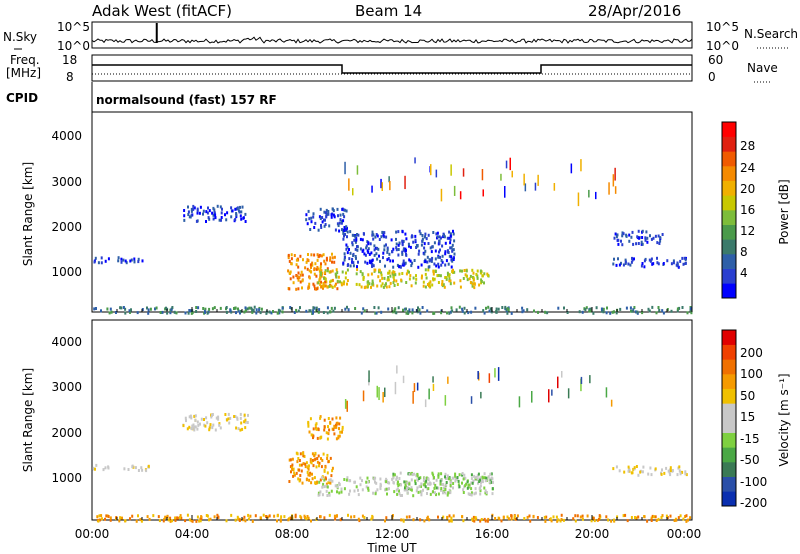 This screenshot has width=800, height=554. Describe the element at coordinates (66, 272) in the screenshot. I see `power-ytick-1000: 1000` at that location.